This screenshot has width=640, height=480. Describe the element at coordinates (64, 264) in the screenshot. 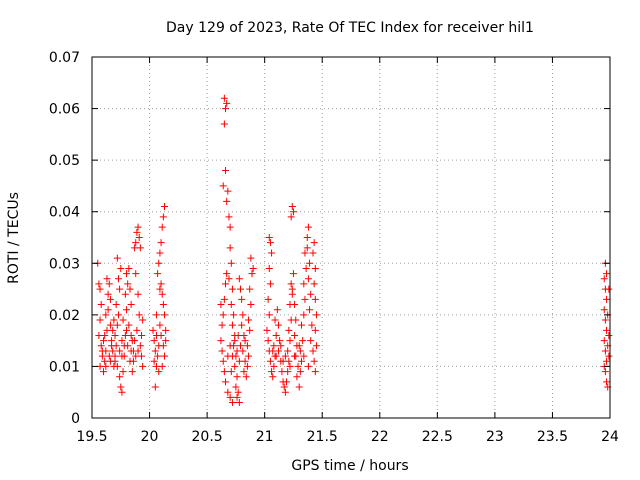

I see `y-tick-label: 0.03` at that location.